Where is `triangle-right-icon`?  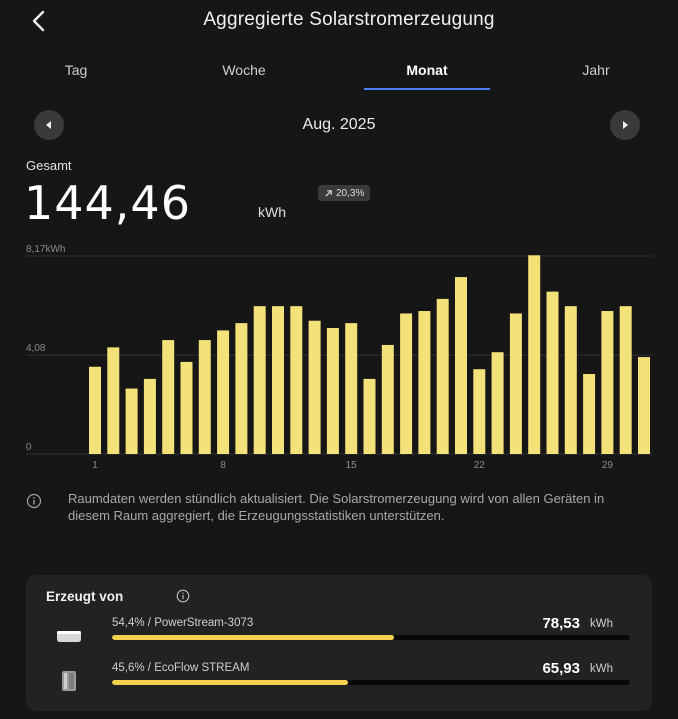
triangle-right-icon is located at coordinates (625, 125).